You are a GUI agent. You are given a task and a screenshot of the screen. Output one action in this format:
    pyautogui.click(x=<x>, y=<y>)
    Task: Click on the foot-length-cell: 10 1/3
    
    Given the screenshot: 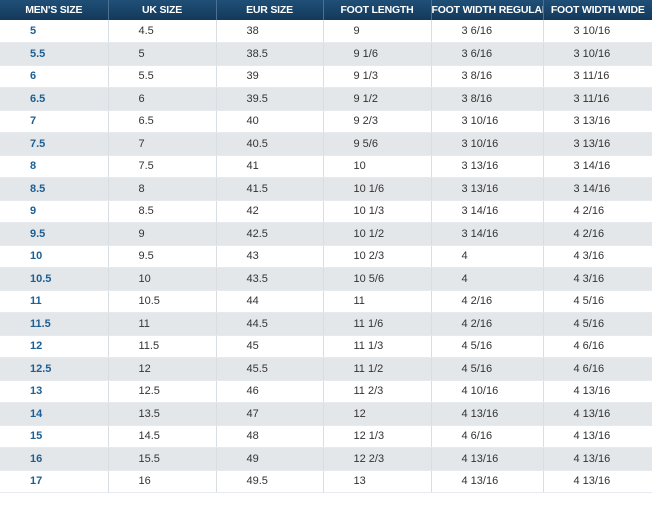 What is the action you would take?
    pyautogui.click(x=377, y=211)
    